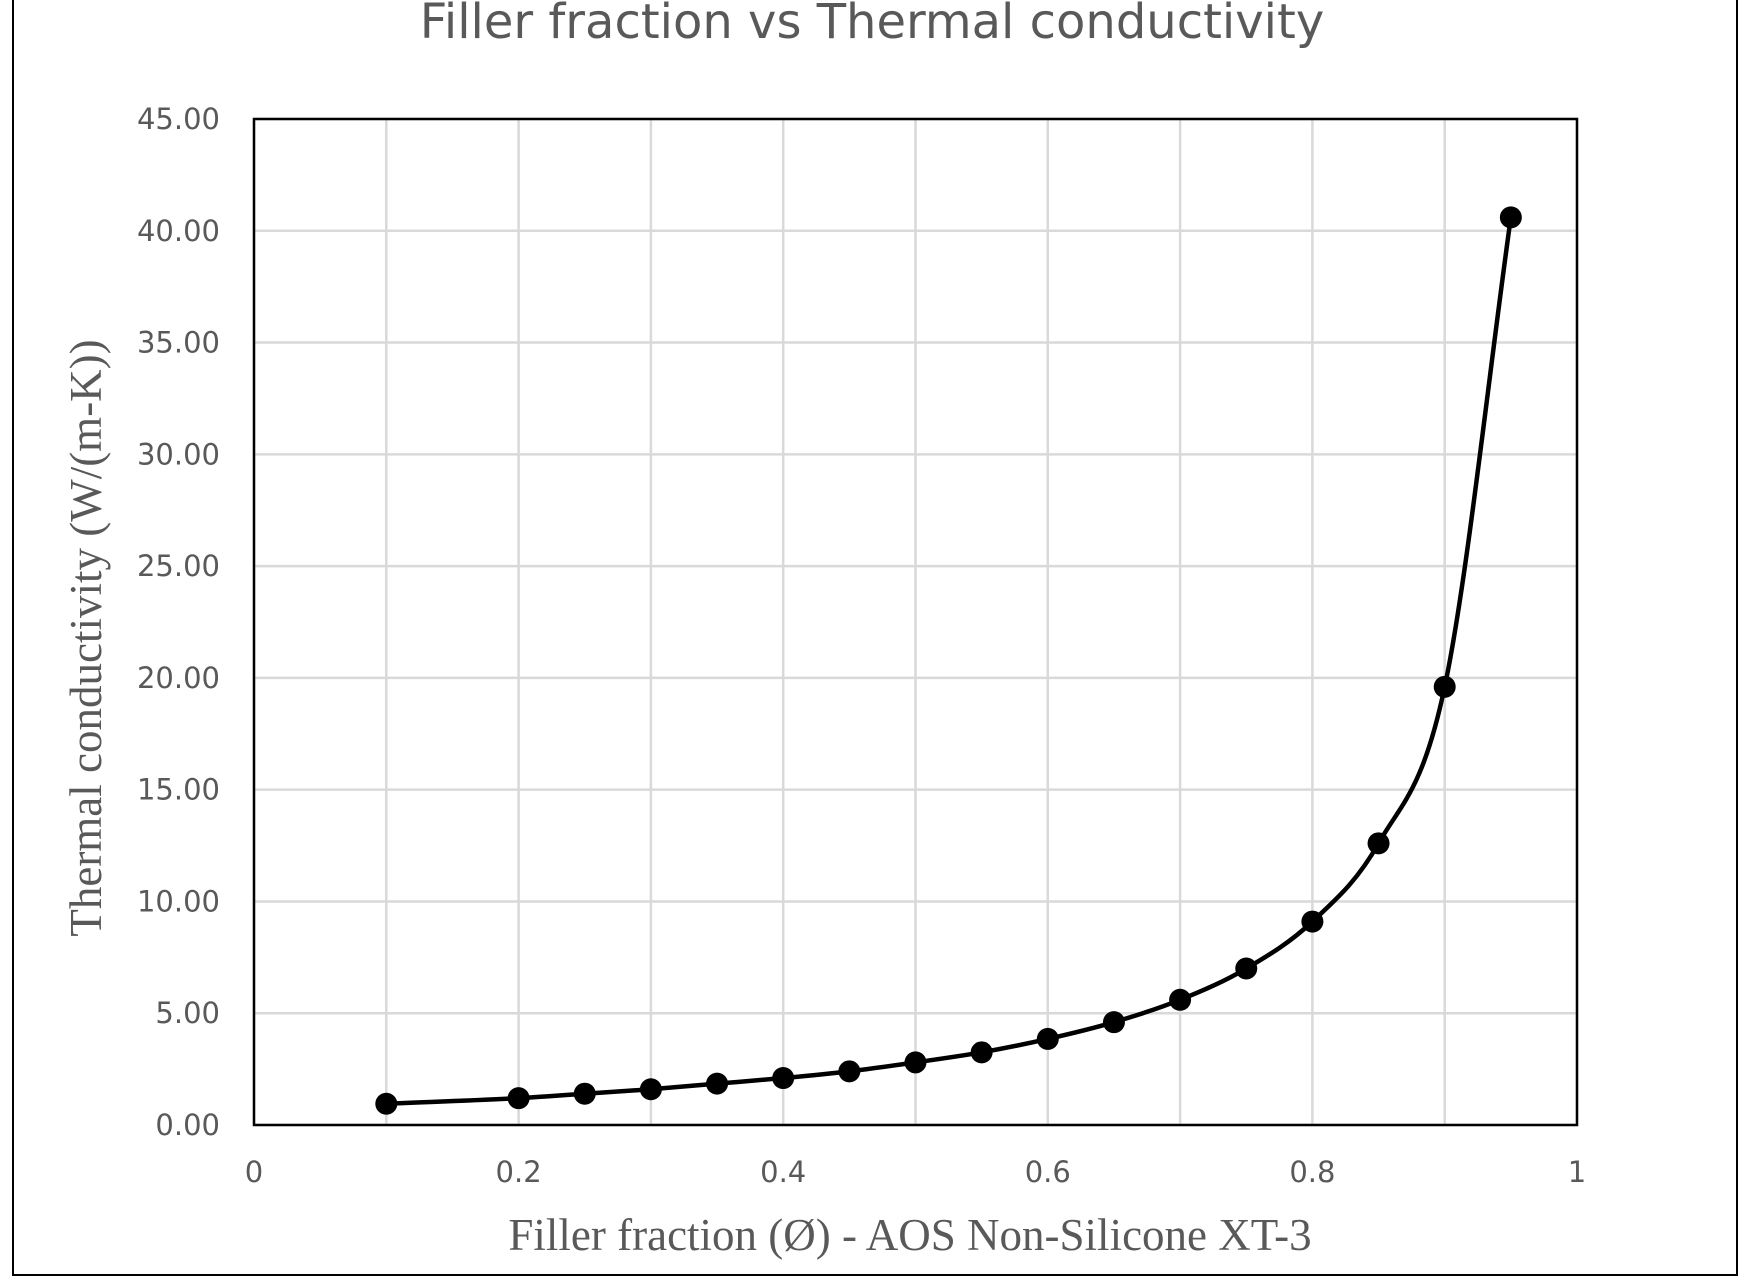 The image size is (1744, 1281). What do you see at coordinates (1312, 1172) in the screenshot?
I see `x-tick-label: 0.8` at bounding box center [1312, 1172].